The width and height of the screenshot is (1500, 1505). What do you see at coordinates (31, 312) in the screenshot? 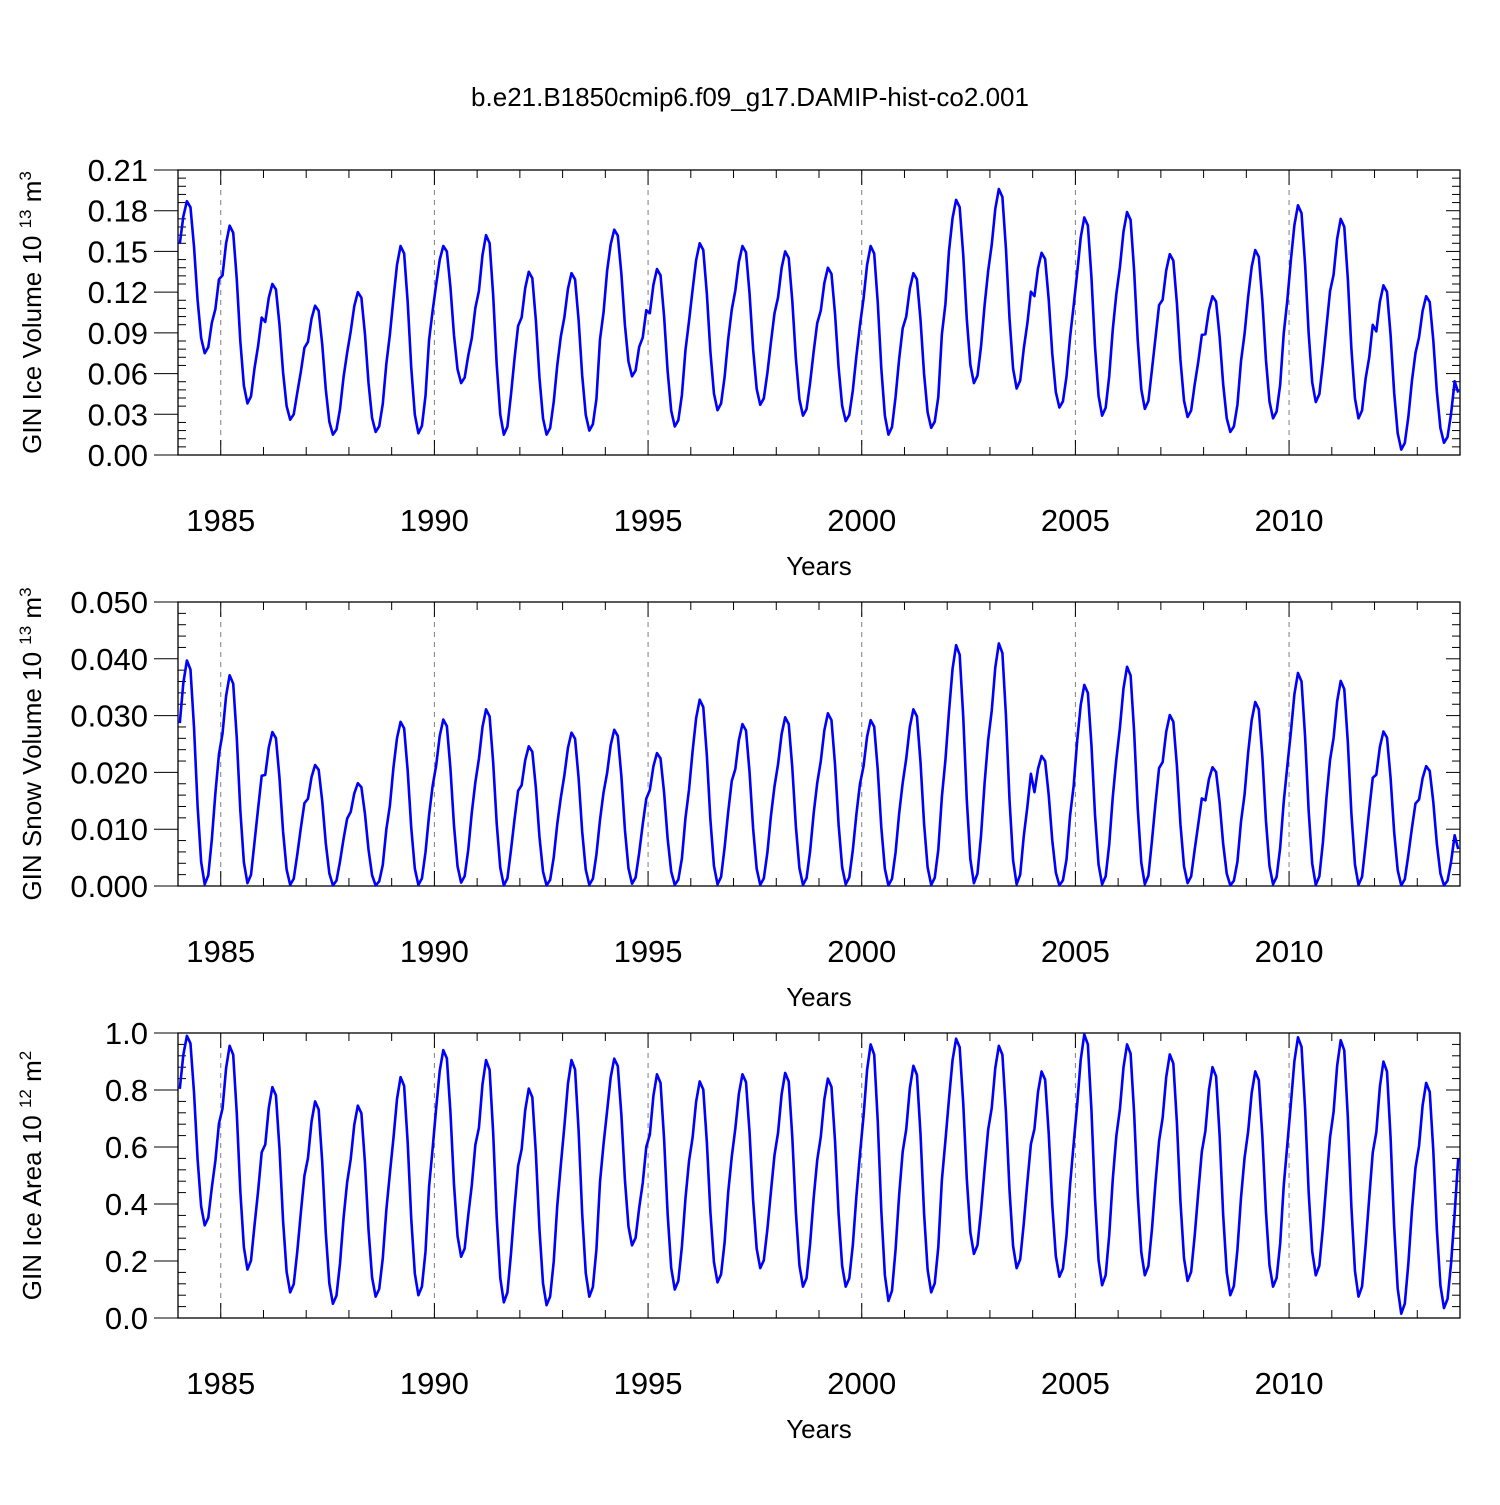
I see `y-axis-label: GIN Ice Volume 10 13 m3` at bounding box center [31, 312].